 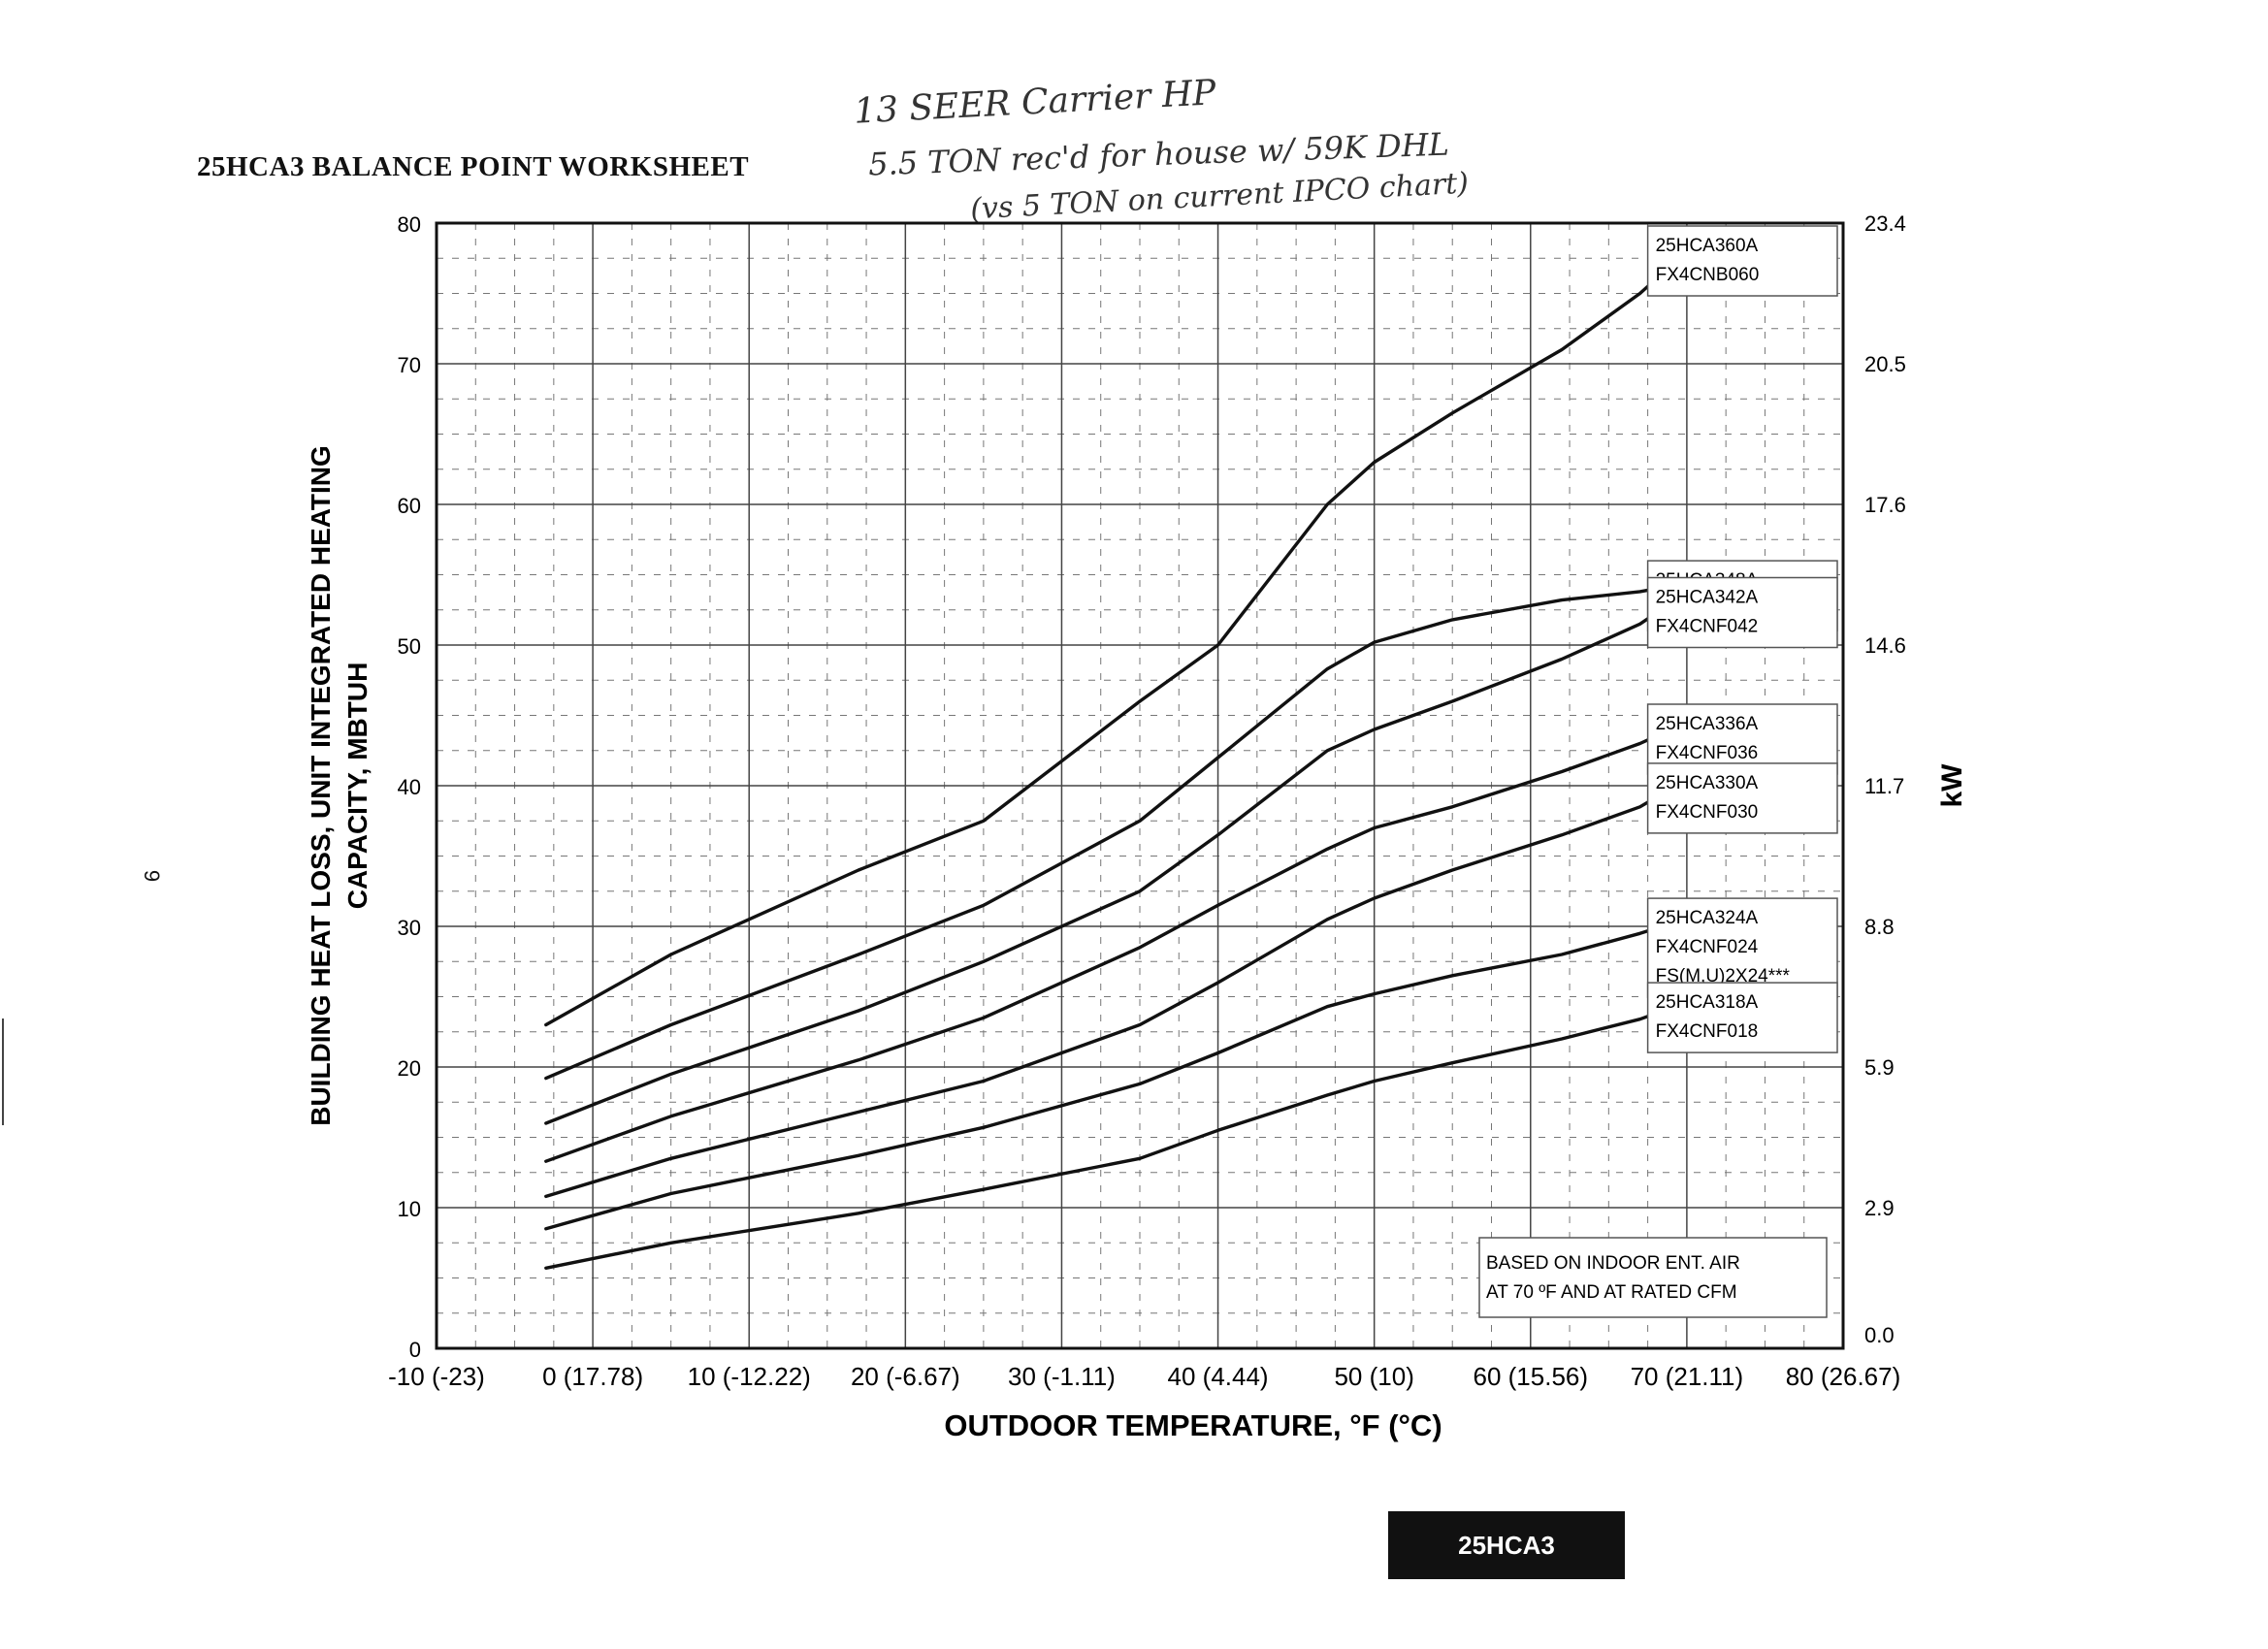 What do you see at coordinates (409, 224) in the screenshot?
I see `y-tick-label: 80` at bounding box center [409, 224].